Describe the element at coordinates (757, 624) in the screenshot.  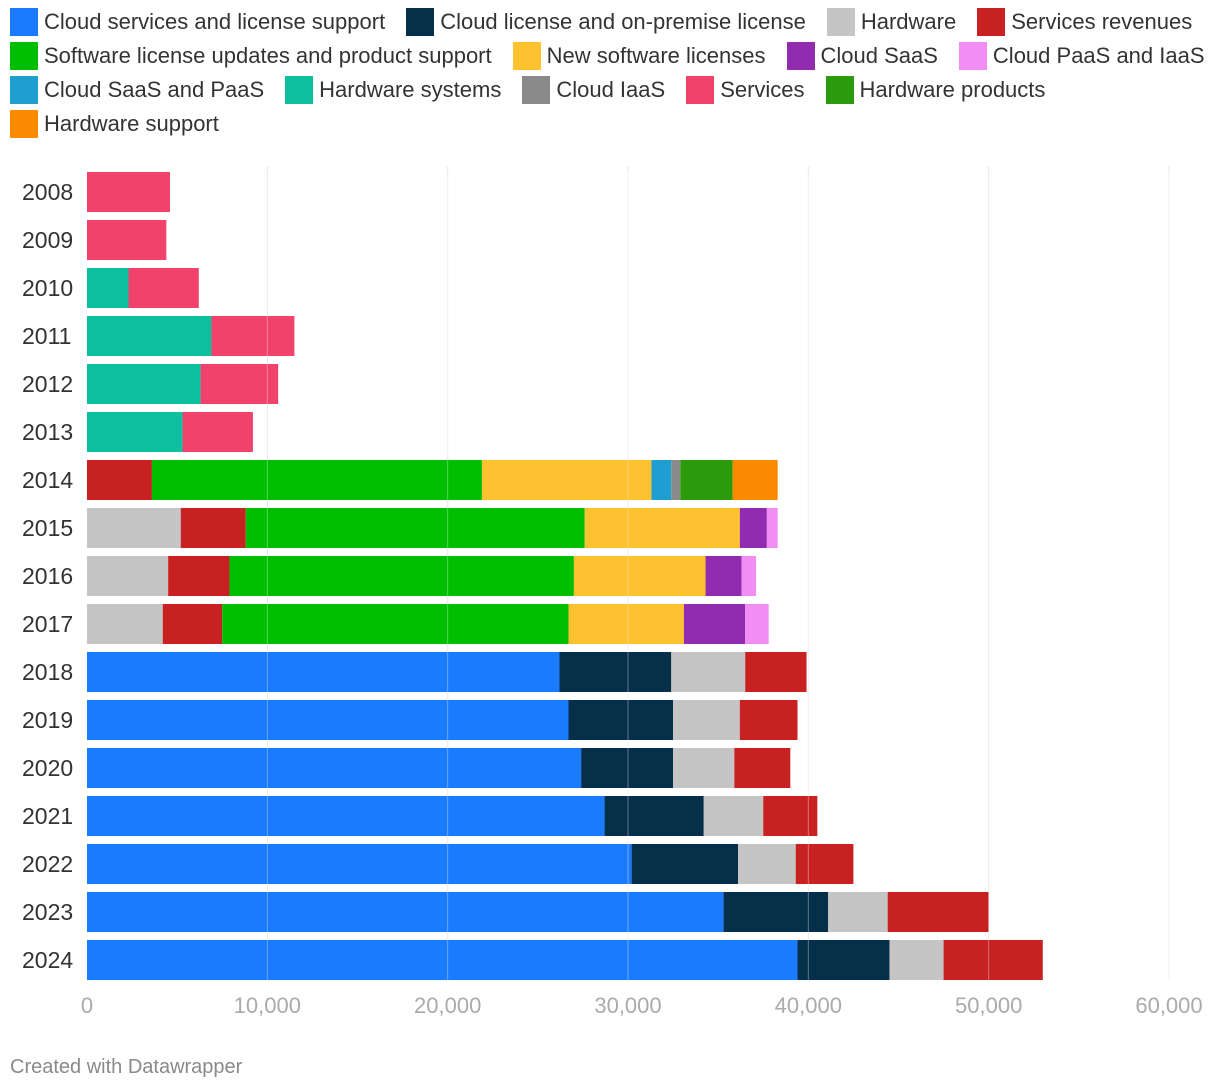
I see `bar-segment-2017-cloud-paas-and-iaas` at that location.